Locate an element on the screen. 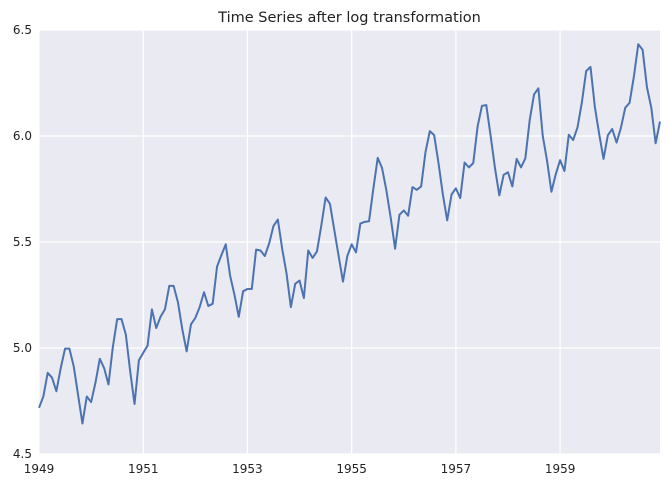  x-tick-label: 1951 is located at coordinates (143, 469).